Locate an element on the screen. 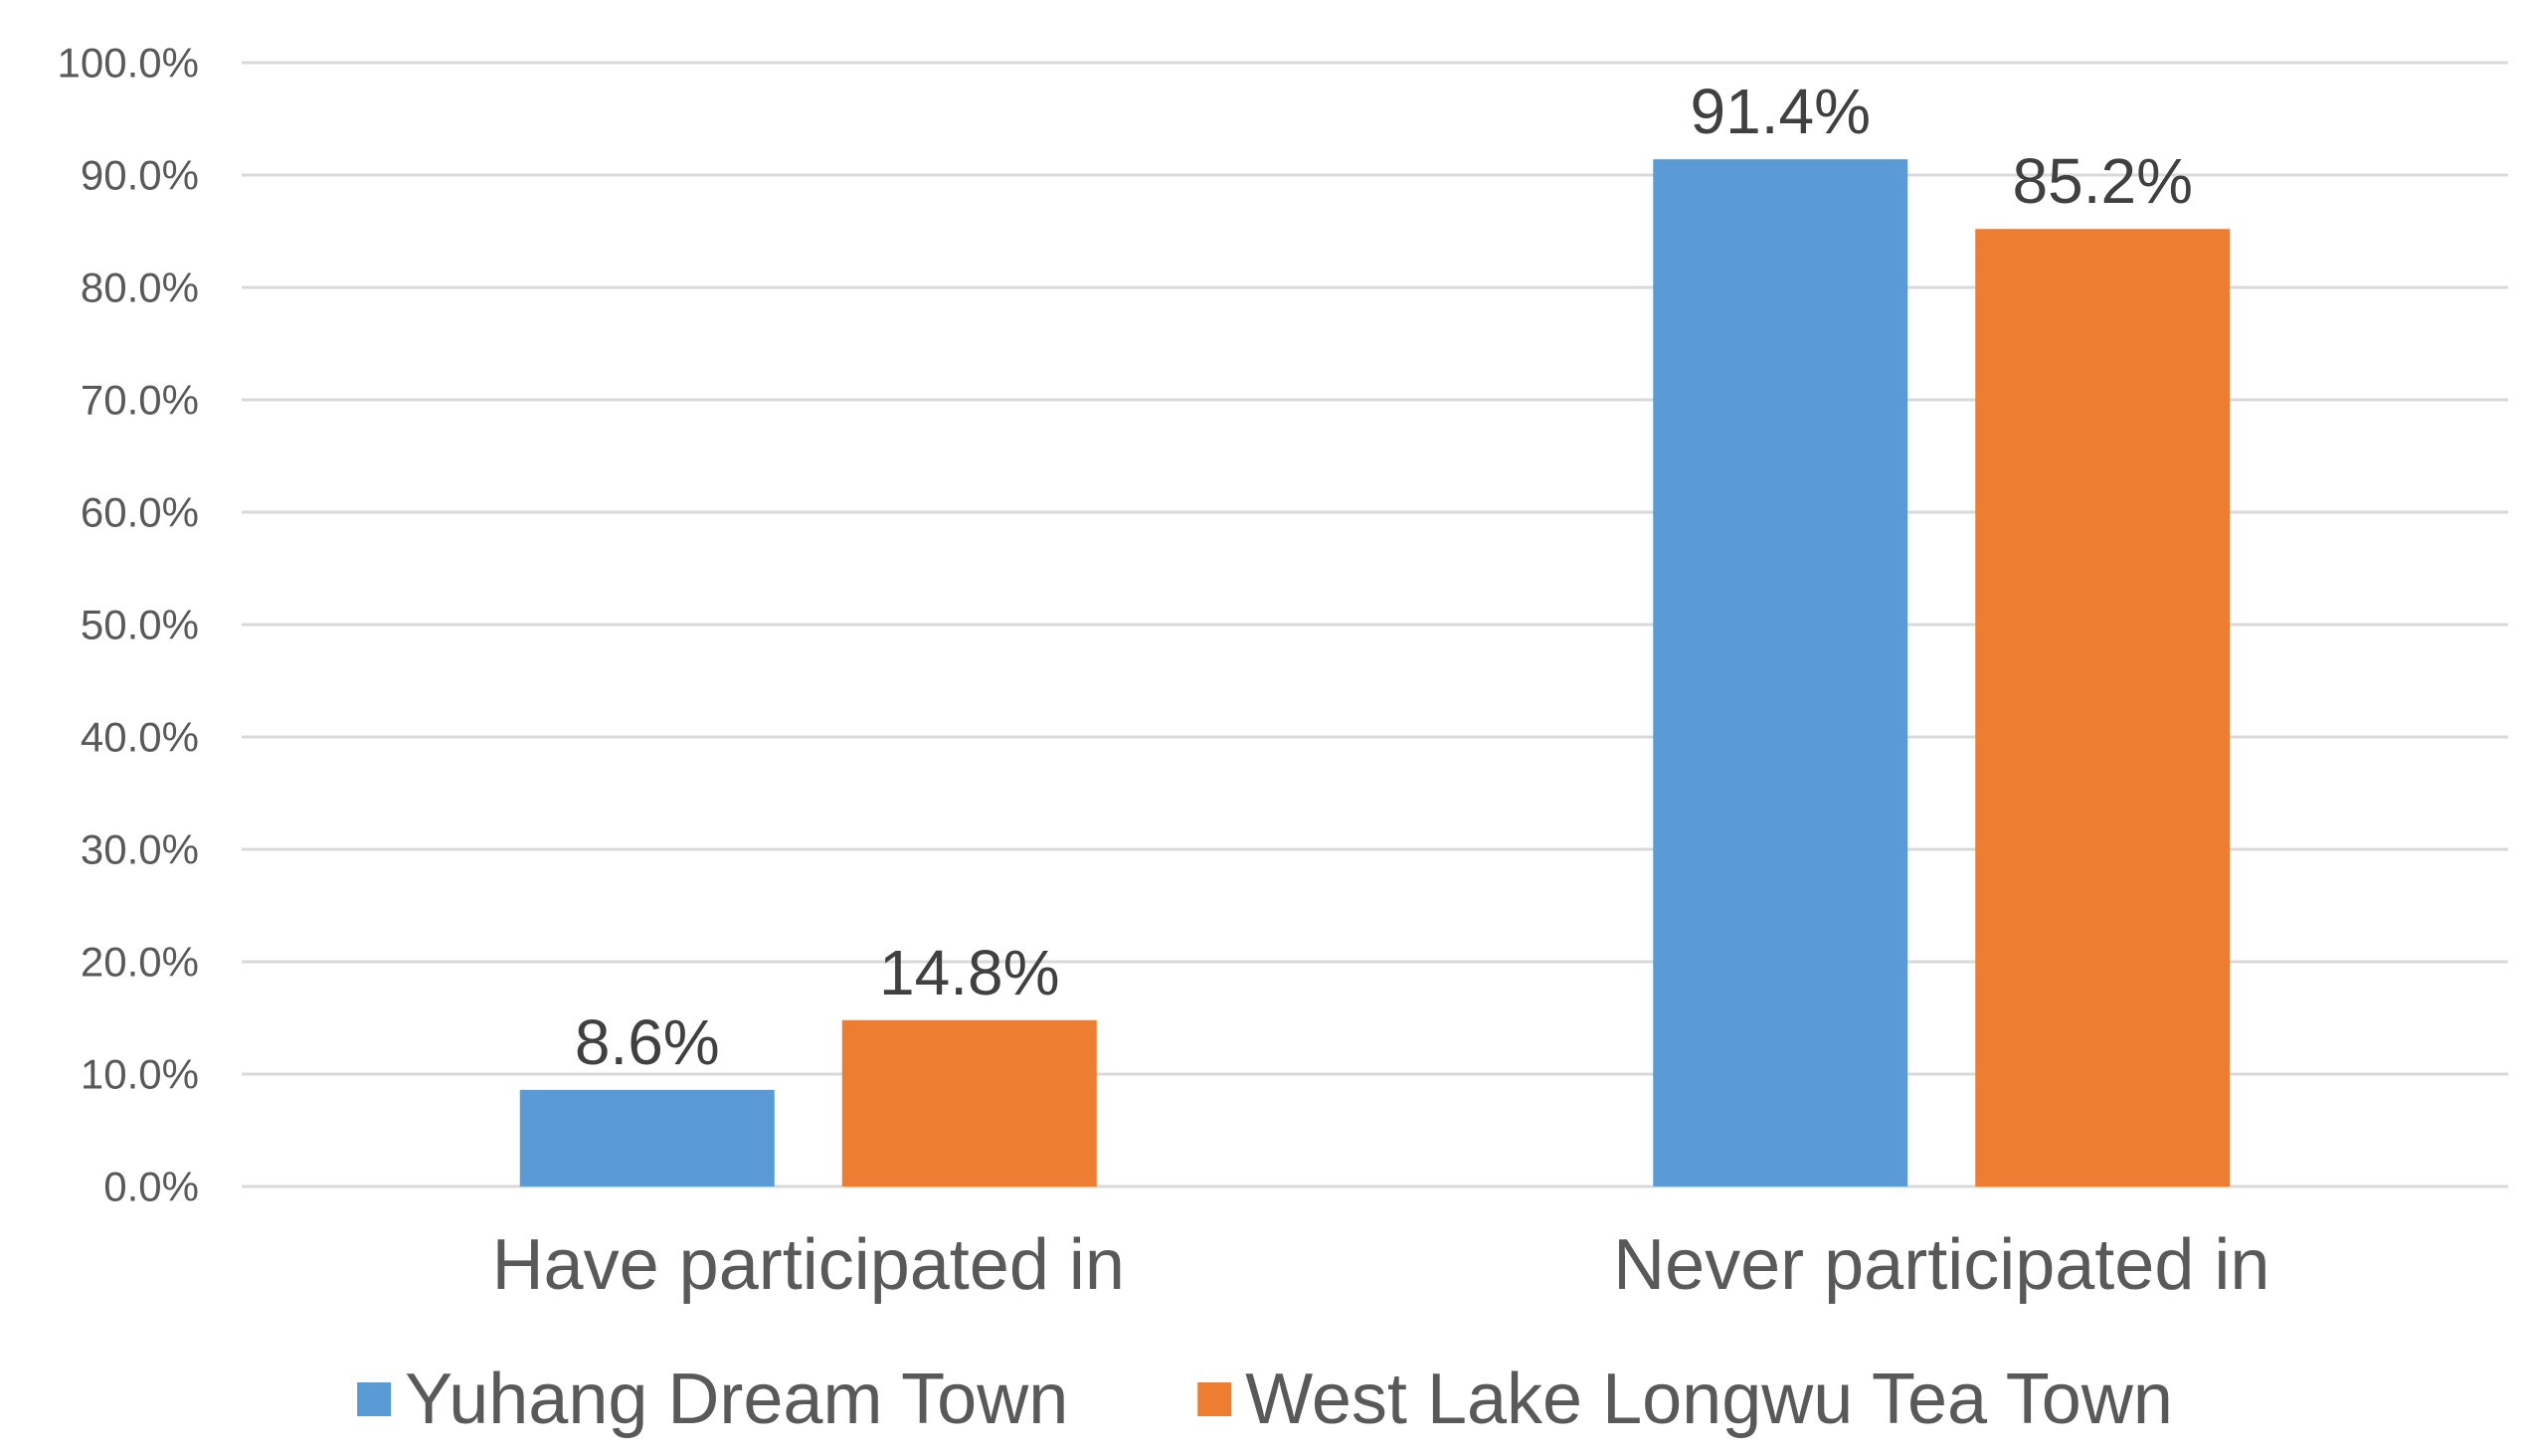  y-tick-label: 100.0% is located at coordinates (128, 63).